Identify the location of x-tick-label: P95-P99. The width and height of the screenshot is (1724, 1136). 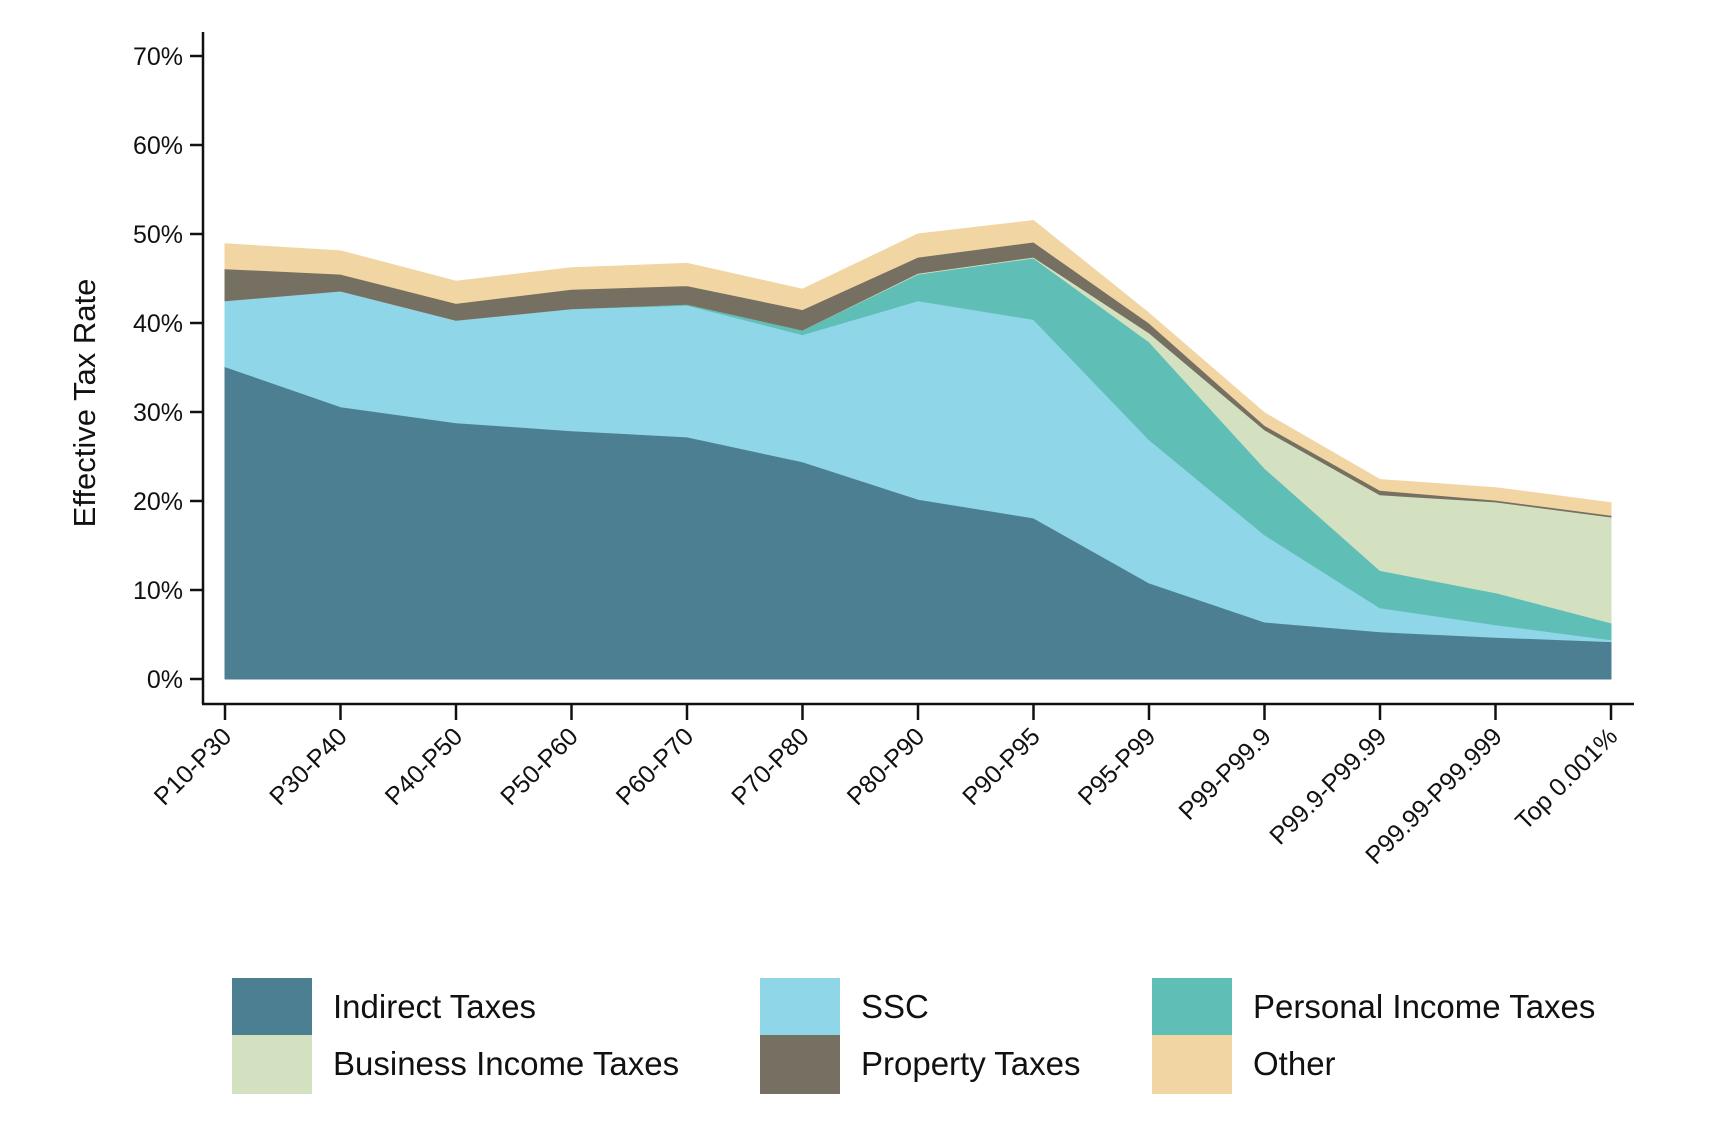
(1117, 766).